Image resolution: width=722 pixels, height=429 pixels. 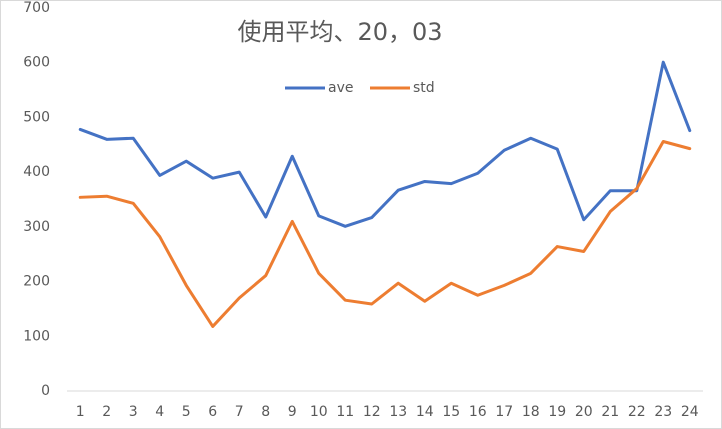 What do you see at coordinates (584, 412) in the screenshot?
I see `x-tick-label: 20` at bounding box center [584, 412].